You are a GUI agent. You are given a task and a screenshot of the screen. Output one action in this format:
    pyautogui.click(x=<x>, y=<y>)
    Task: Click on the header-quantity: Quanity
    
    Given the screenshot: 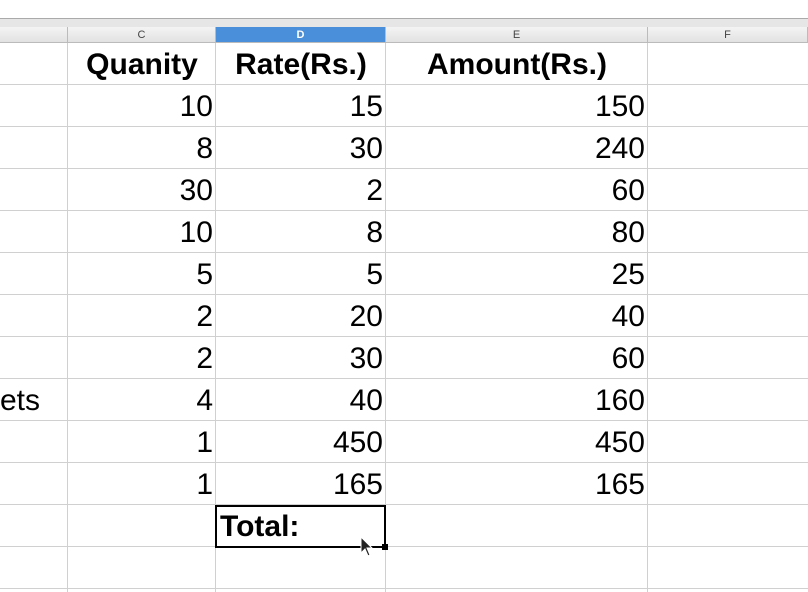 What is the action you would take?
    pyautogui.click(x=142, y=64)
    